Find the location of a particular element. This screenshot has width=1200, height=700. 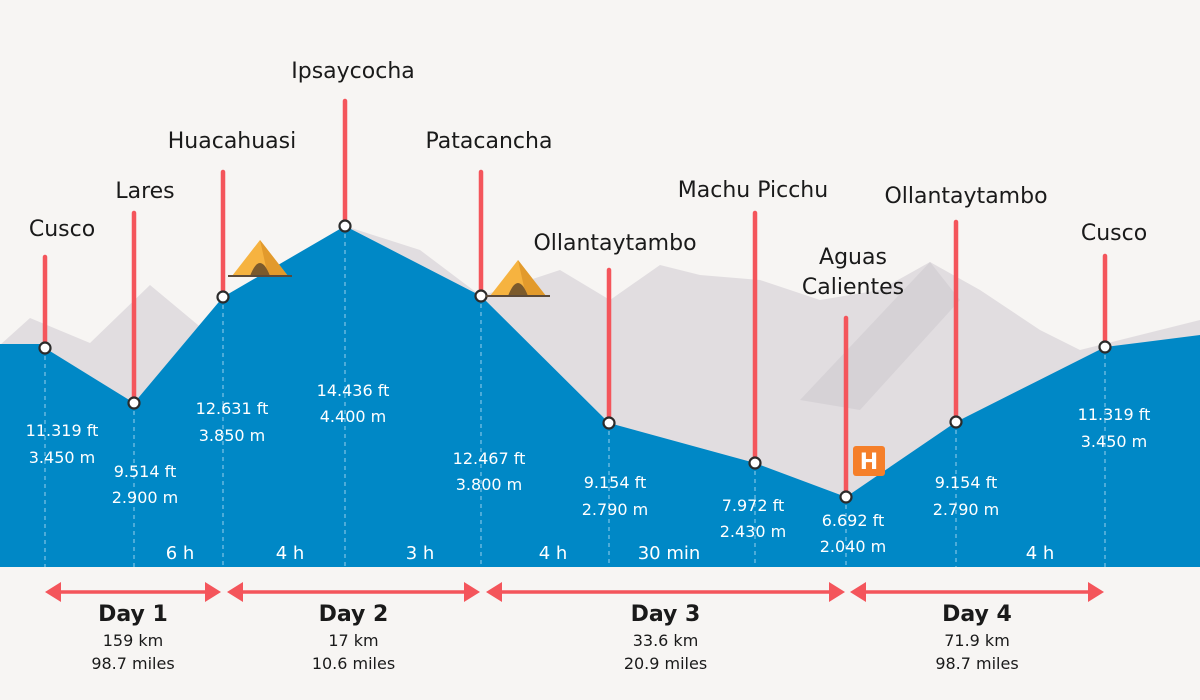

elevation-ft: 14.436 ft is located at coordinates (353, 390).